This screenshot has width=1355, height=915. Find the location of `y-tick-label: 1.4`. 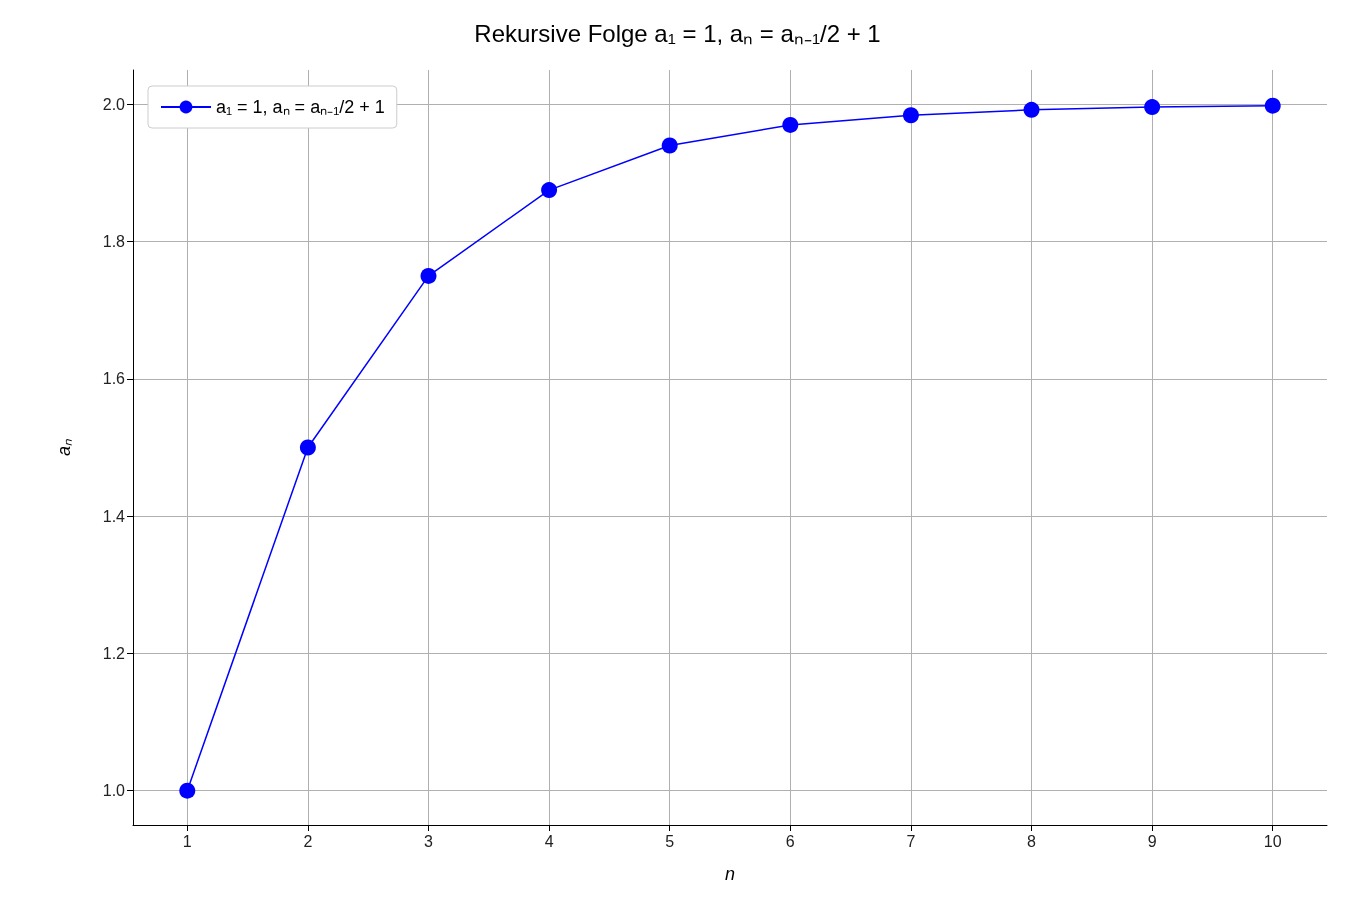

y-tick-label: 1.4 is located at coordinates (114, 516).